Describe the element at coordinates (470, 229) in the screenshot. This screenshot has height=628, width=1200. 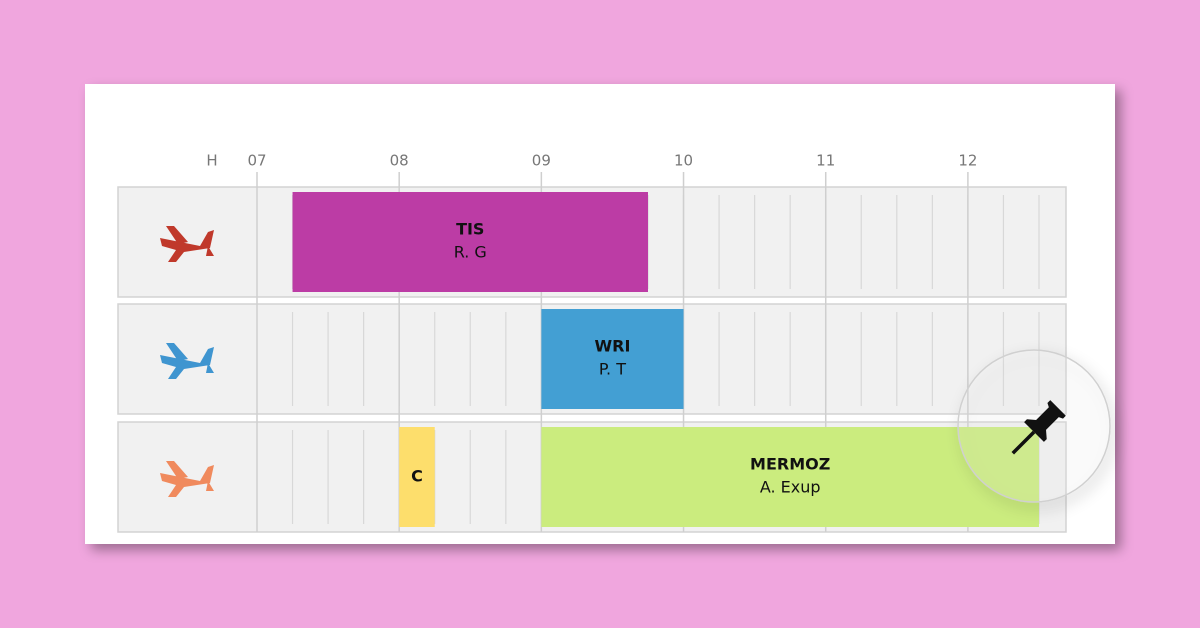
I see `task-label: TIS` at that location.